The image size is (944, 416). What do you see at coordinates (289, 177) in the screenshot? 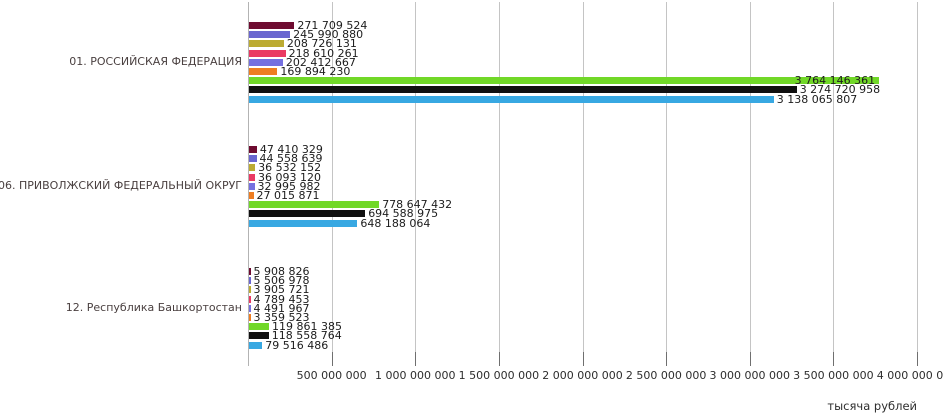
I see `bar-value-label: 36 093 120` at bounding box center [289, 177].